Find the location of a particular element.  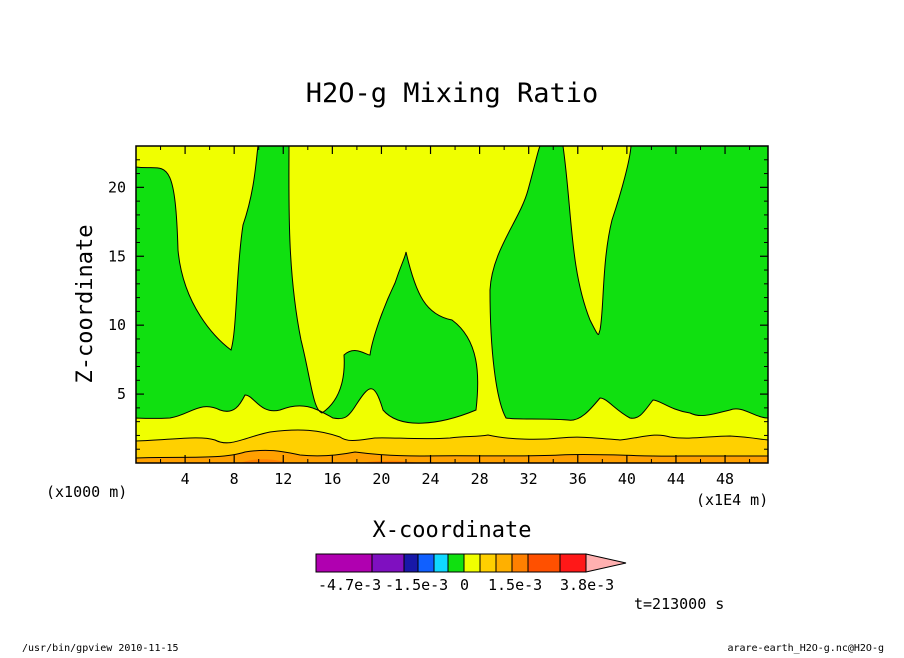

colorbar-label: 0 is located at coordinates (464, 585).